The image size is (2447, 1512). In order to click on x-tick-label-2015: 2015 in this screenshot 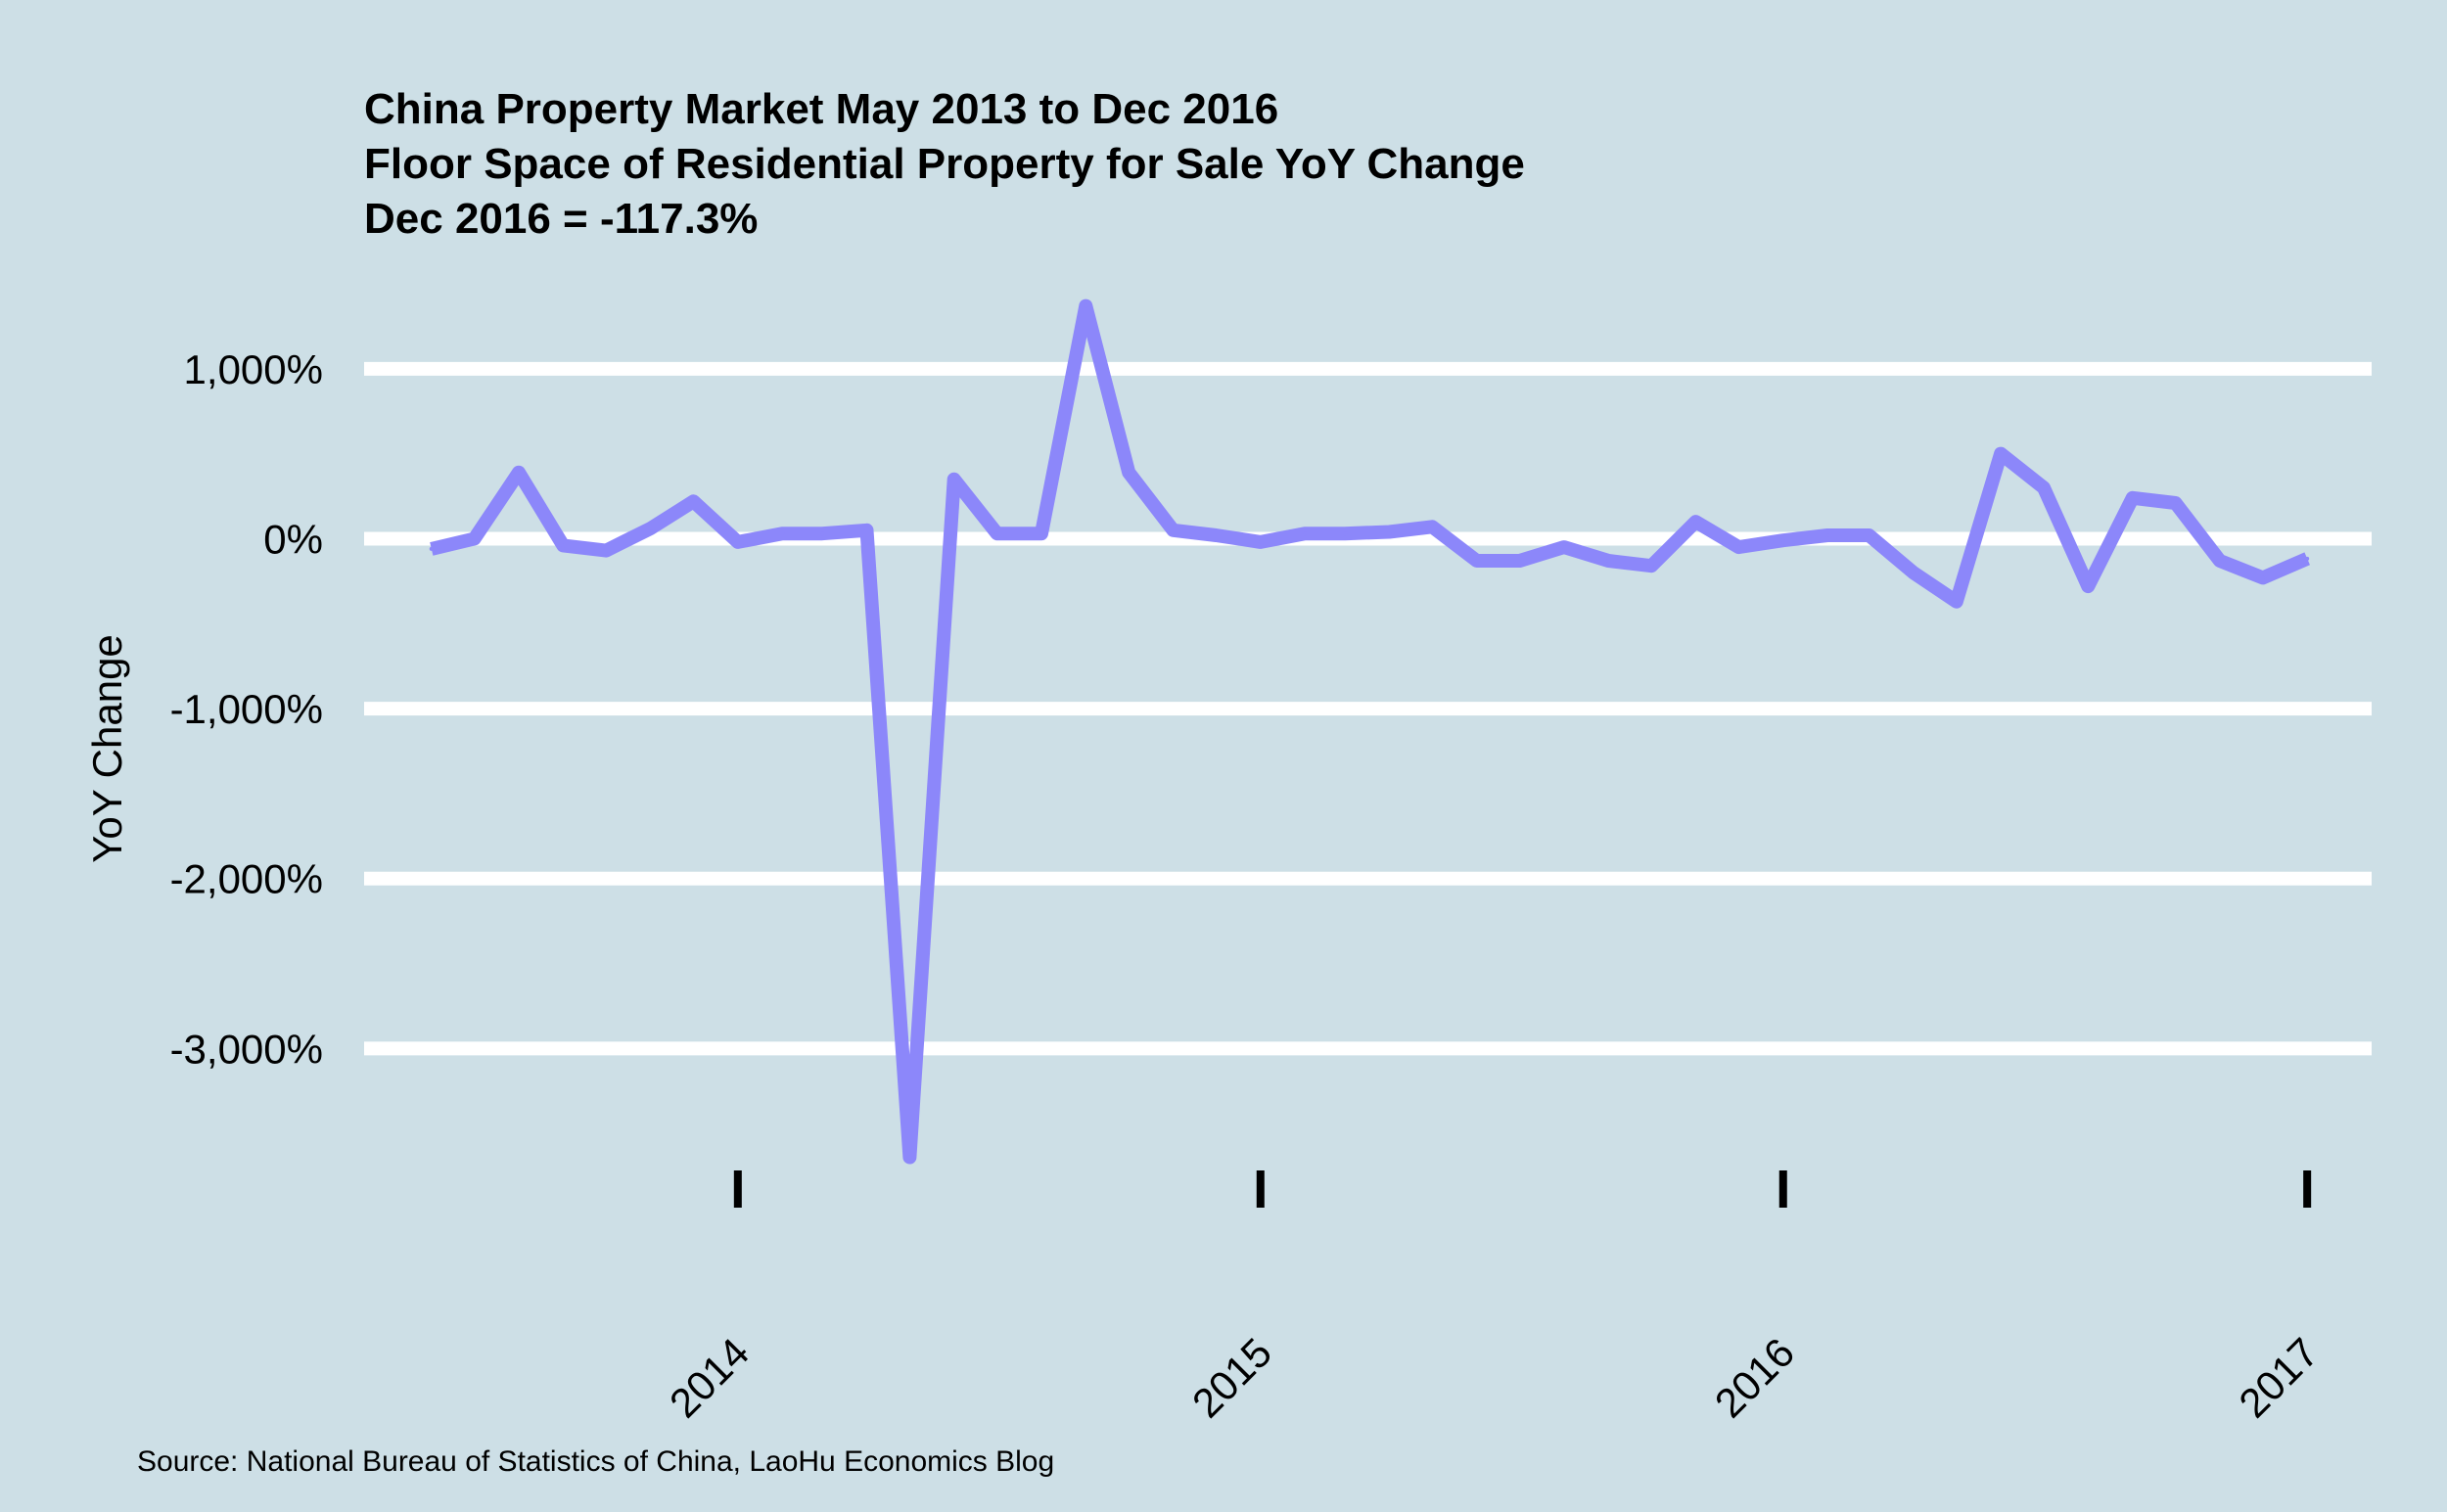, I will do `click(1232, 1377)`.